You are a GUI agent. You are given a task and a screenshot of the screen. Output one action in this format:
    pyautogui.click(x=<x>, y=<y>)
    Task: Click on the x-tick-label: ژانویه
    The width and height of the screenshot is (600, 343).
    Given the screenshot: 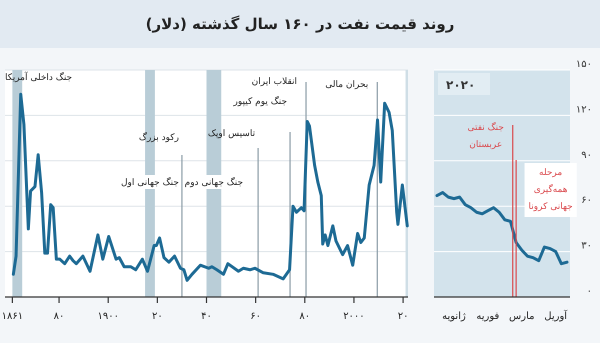 What is the action you would take?
    pyautogui.click(x=454, y=316)
    